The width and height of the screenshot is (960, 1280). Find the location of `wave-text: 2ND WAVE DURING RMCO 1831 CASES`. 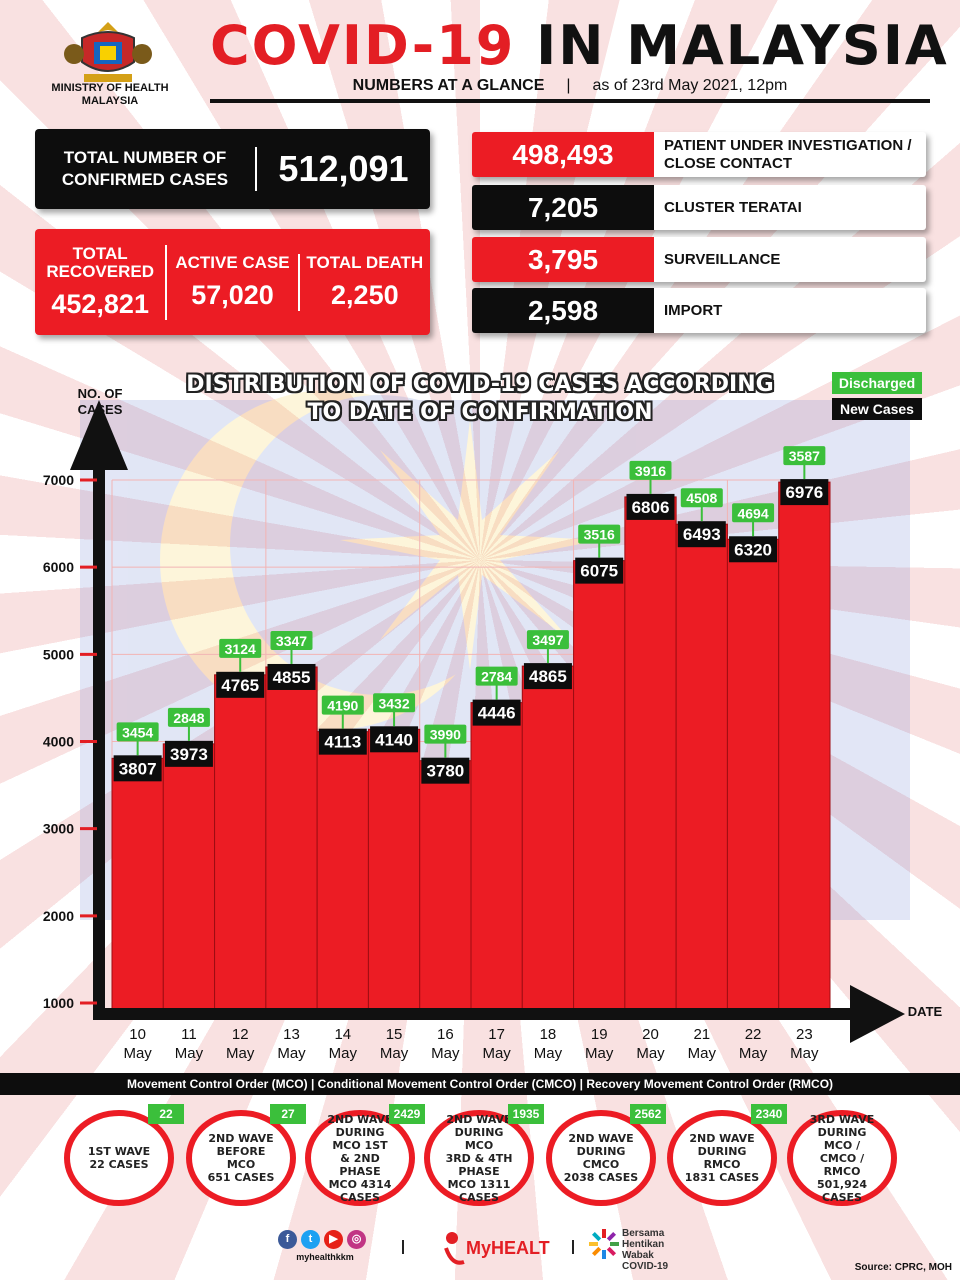

wave-text: 2ND WAVE DURING RMCO 1831 CASES is located at coordinates (722, 1158).